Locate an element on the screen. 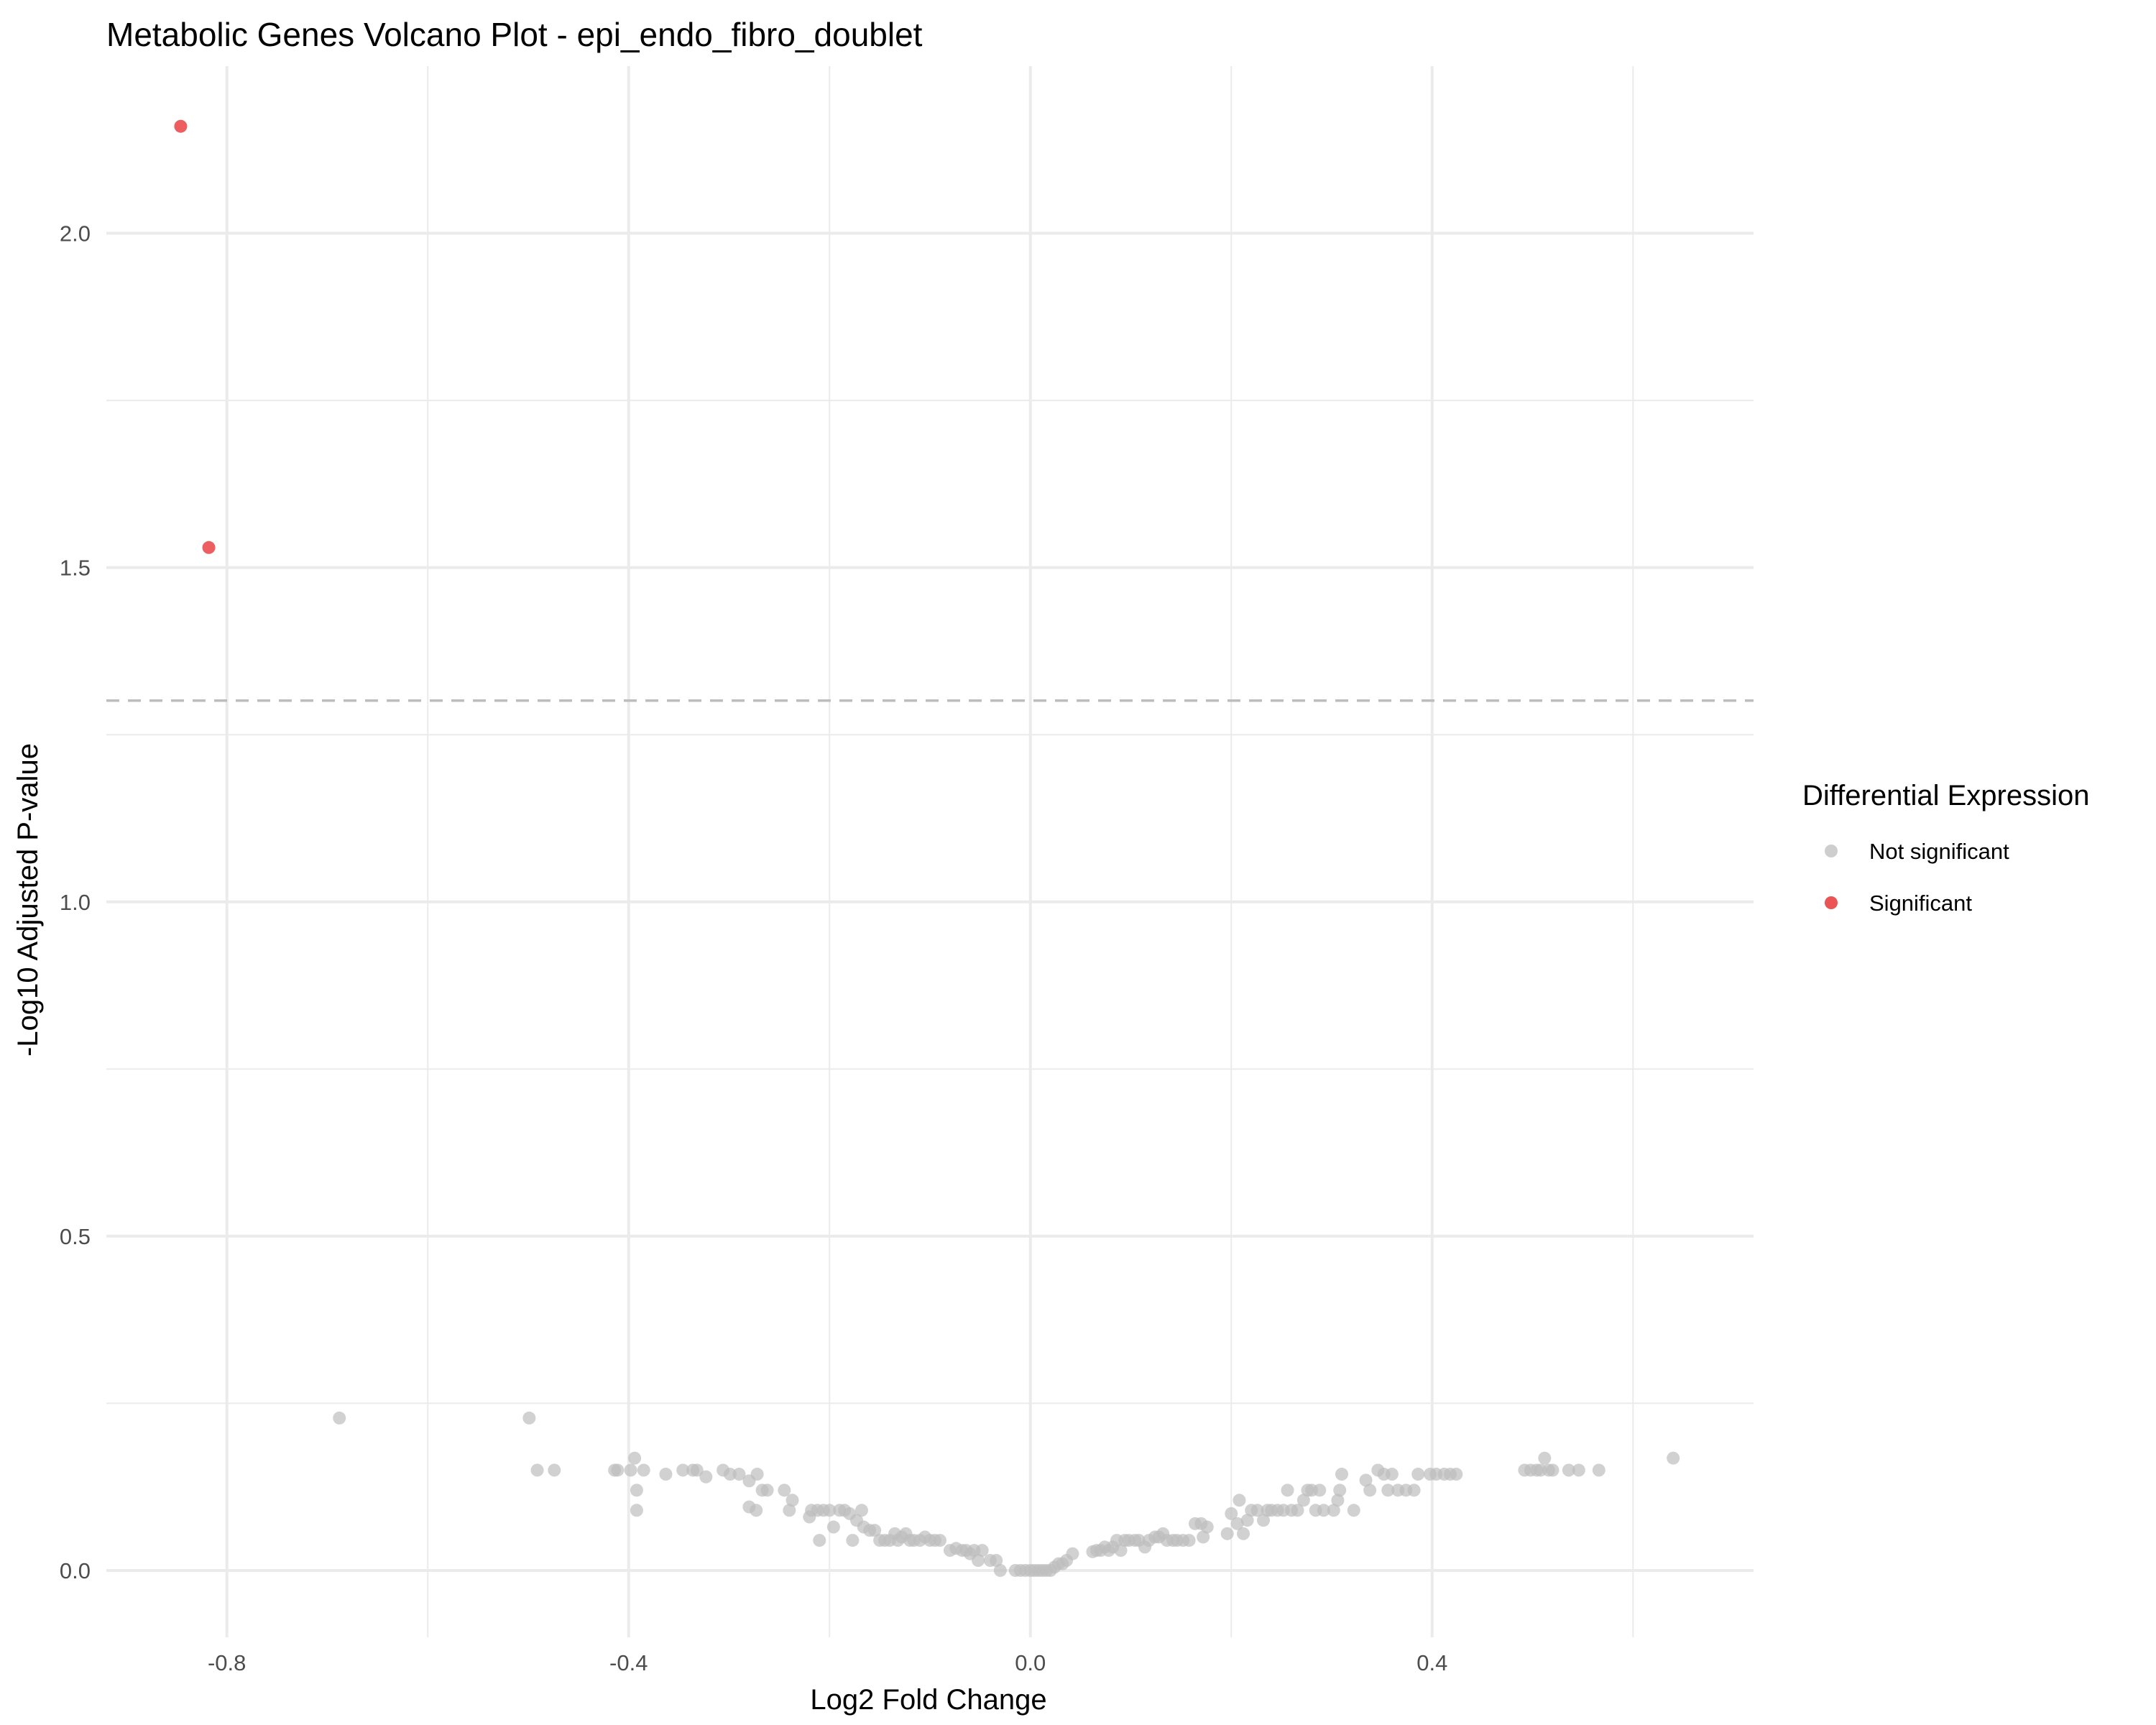 The height and width of the screenshot is (1725, 2156). not-significant-points is located at coordinates (1007, 1494).